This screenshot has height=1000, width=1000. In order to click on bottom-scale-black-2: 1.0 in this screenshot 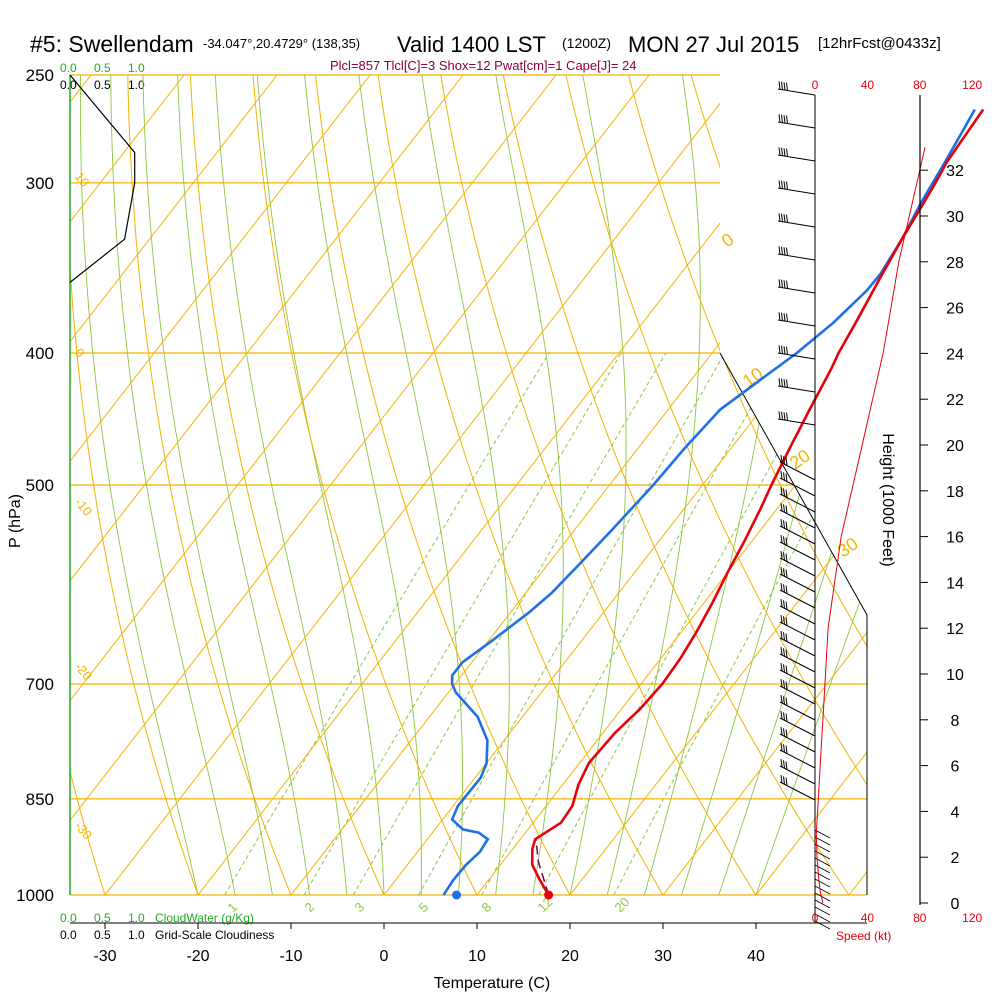, I will do `click(136, 935)`.